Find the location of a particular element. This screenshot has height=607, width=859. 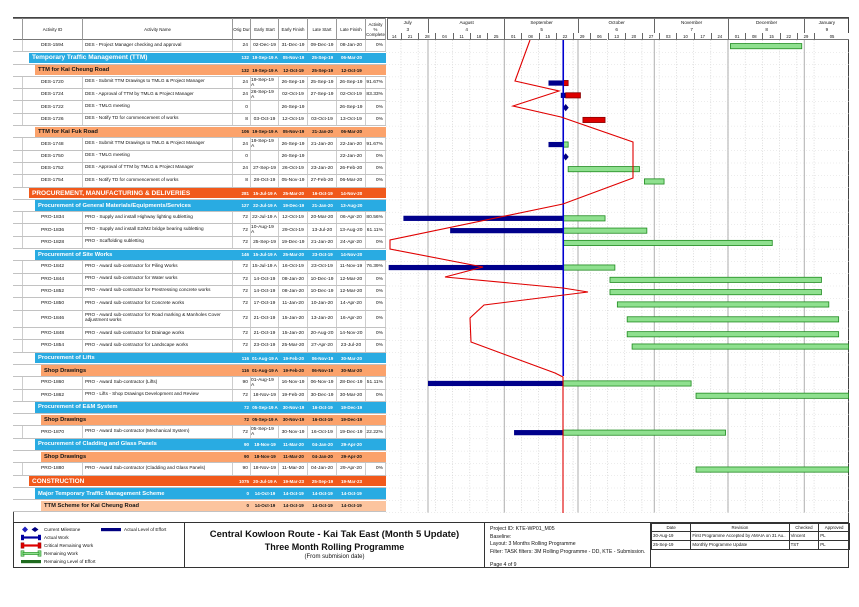

cell-id: DES-1726 is located at coordinates (53, 119).